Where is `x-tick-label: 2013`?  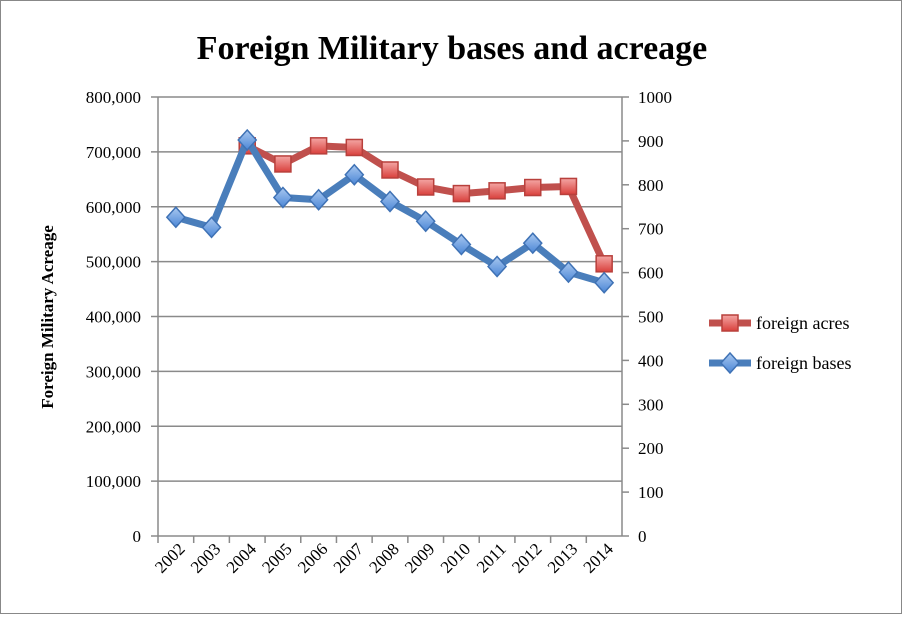 x-tick-label: 2013 is located at coordinates (562, 557).